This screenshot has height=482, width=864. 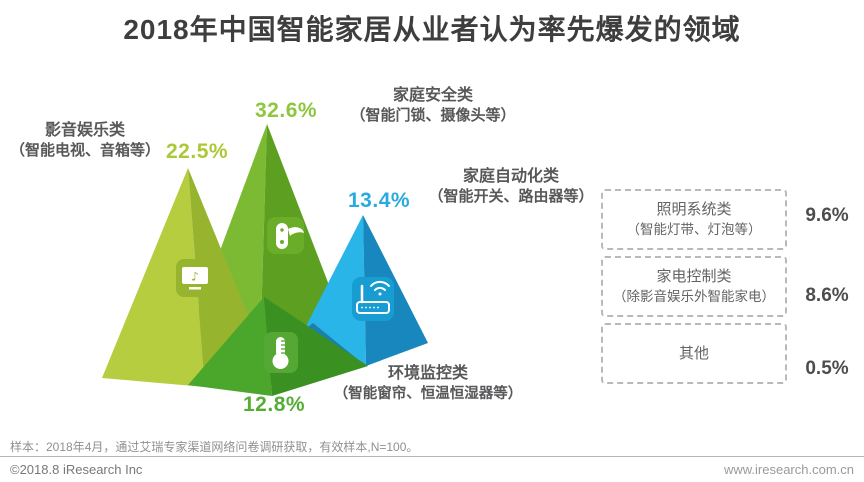 What do you see at coordinates (694, 296) in the screenshot?
I see `box-appliance-detail: （除影音娱乐外智能家电）` at bounding box center [694, 296].